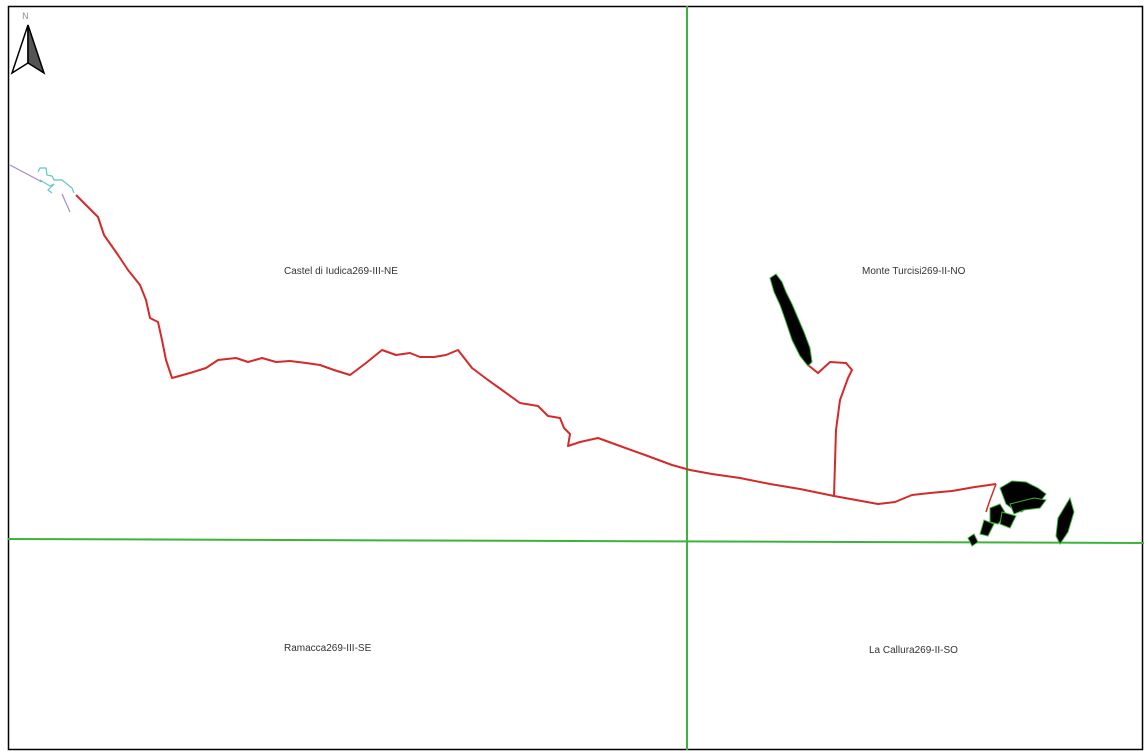 The height and width of the screenshot is (751, 1144). What do you see at coordinates (830, 428) in the screenshot?
I see `cable-branch` at bounding box center [830, 428].